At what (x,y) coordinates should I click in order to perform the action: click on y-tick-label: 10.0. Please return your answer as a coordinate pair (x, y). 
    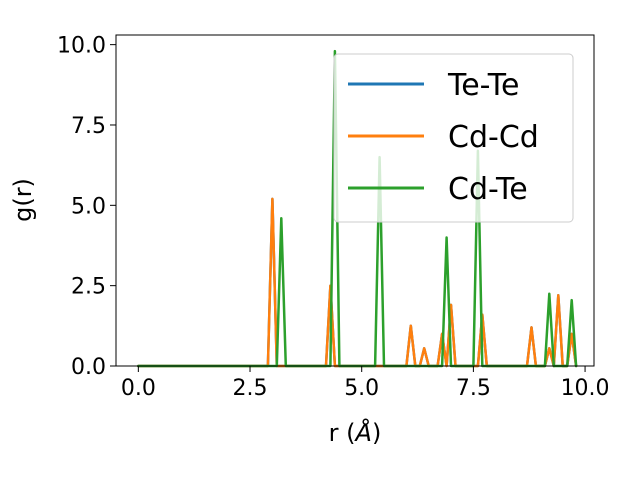
    Looking at the image, I should click on (81, 46).